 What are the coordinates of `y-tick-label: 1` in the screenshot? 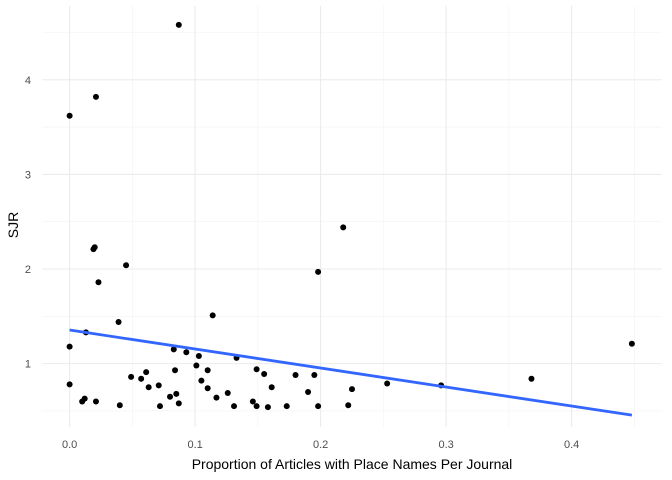 It's located at (28, 365).